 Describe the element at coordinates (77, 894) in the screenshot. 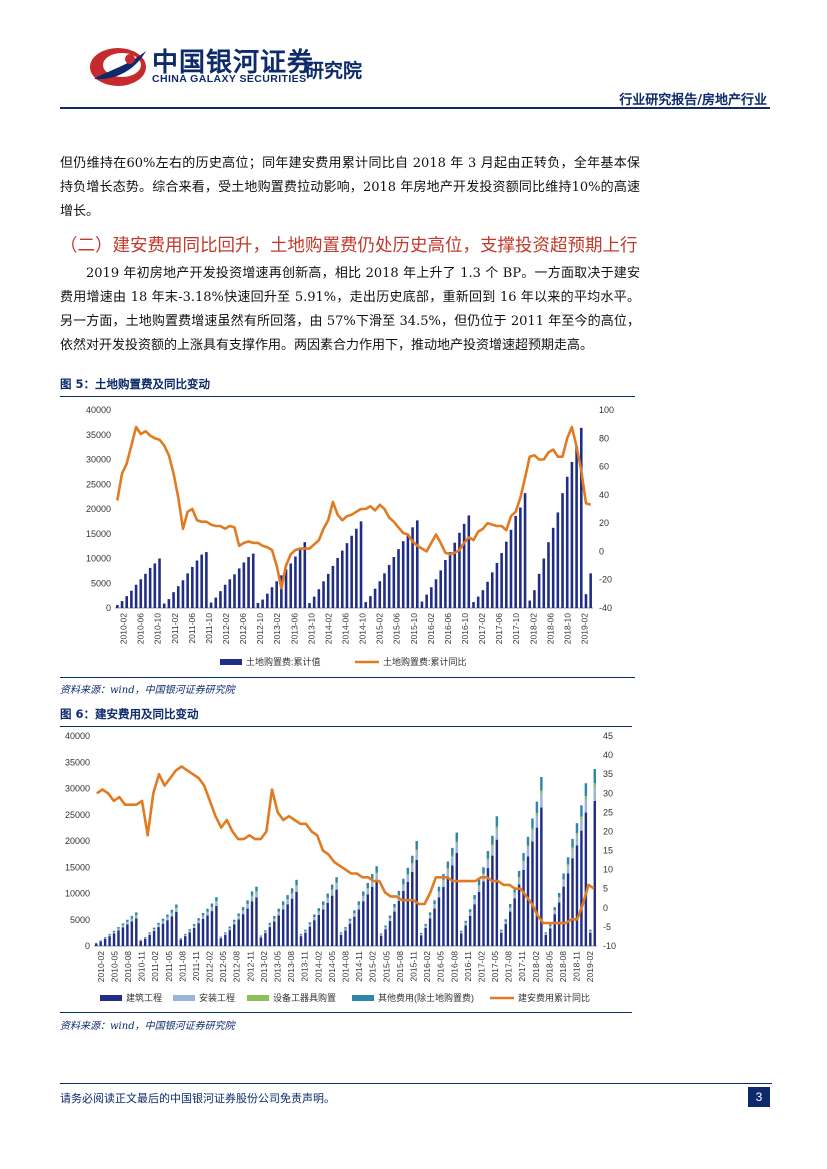

I see `left-axis-tick-label: 10000` at that location.